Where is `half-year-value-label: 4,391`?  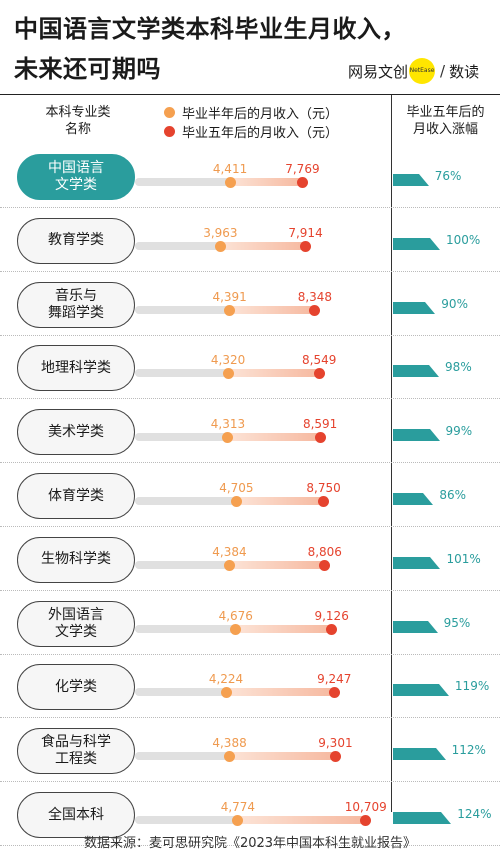
half-year-value-label: 4,391 is located at coordinates (229, 296).